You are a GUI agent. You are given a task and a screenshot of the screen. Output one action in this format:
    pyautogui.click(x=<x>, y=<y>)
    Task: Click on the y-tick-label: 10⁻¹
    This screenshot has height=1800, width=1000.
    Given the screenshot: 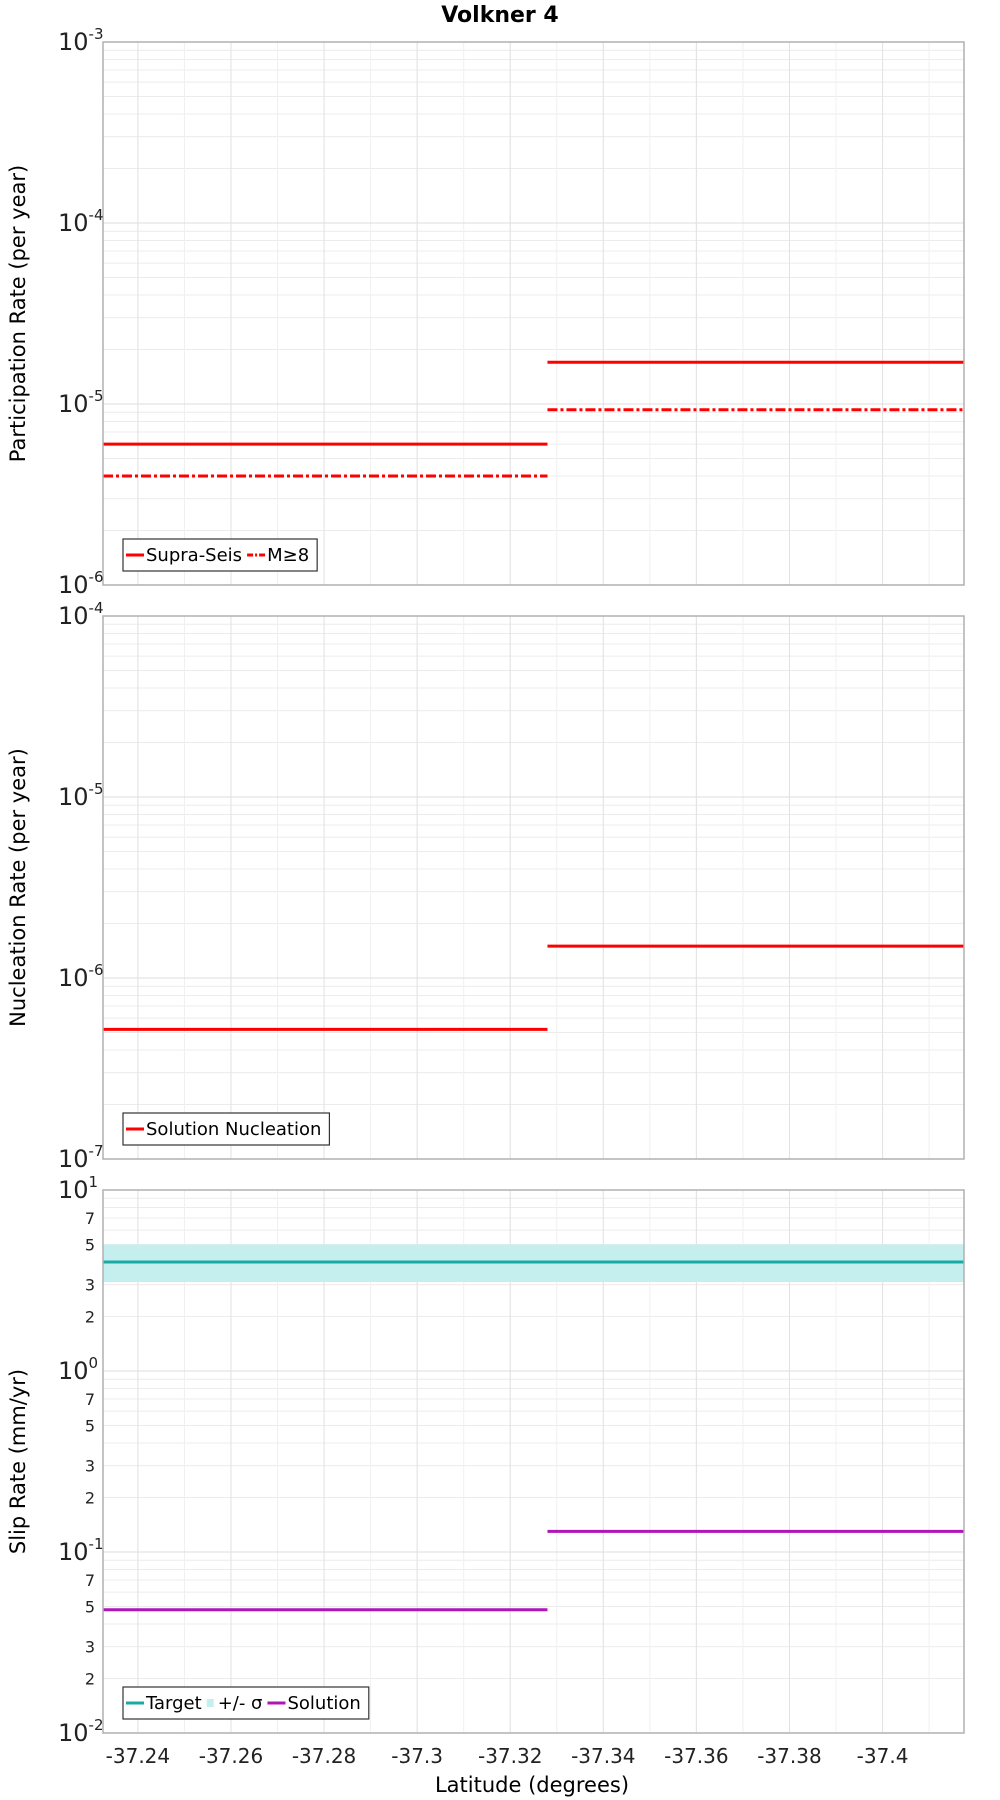 What is the action you would take?
    pyautogui.click(x=81, y=1550)
    